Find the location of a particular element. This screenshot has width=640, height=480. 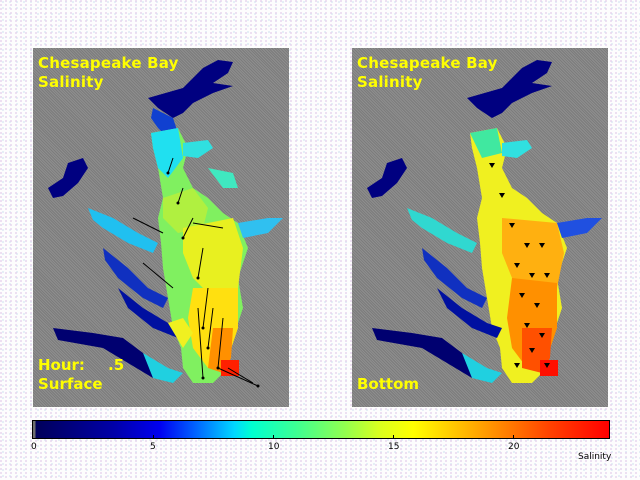

colorbar-label: Salinity is located at coordinates (595, 457).